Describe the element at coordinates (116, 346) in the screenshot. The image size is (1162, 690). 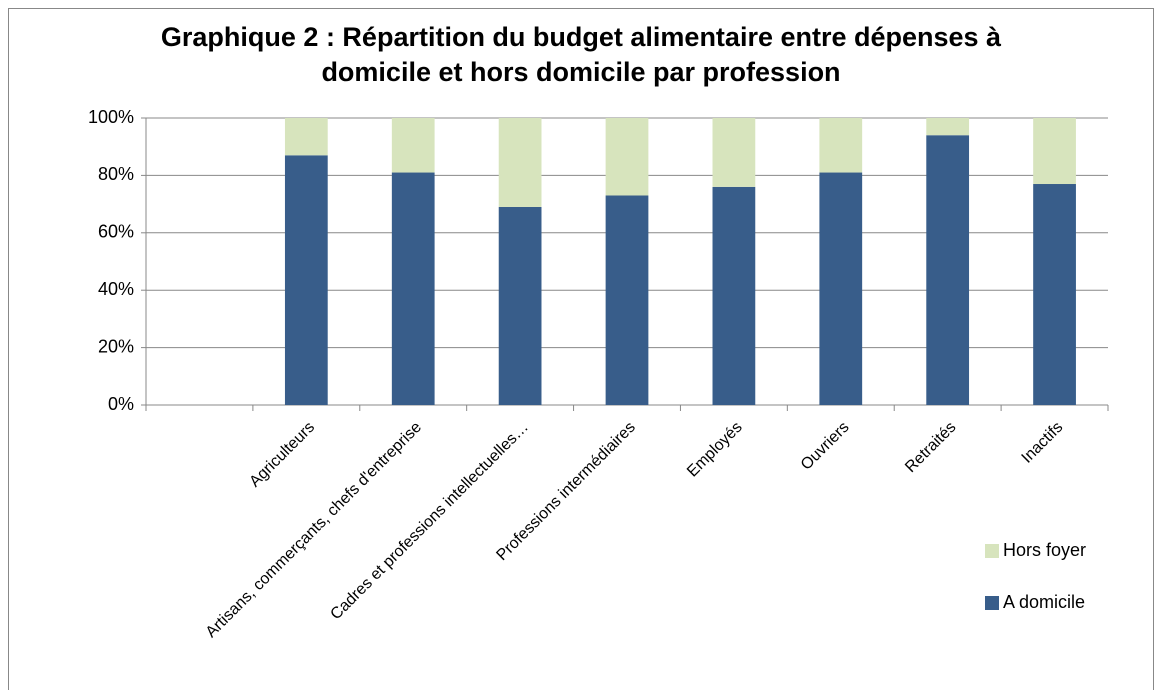
I see `y-tick-label: 20%` at that location.